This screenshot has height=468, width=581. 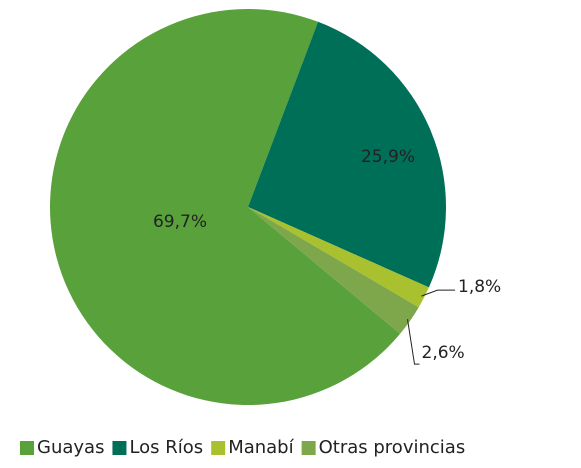 I want to click on data-label: 1,8%, so click(x=479, y=287).